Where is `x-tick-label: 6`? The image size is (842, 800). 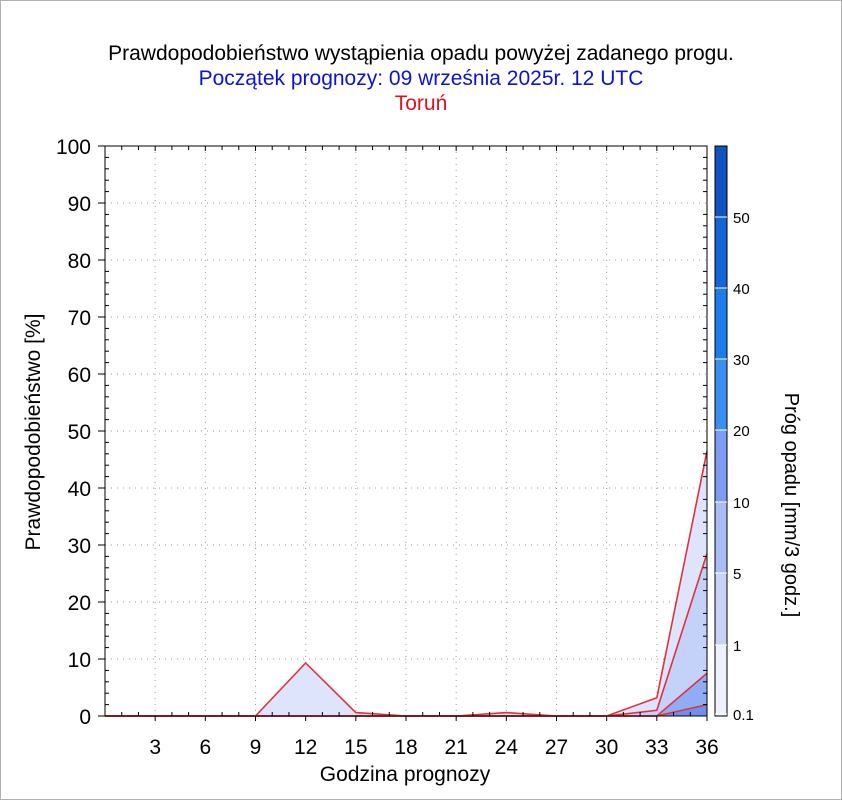
x-tick-label: 6 is located at coordinates (205, 747).